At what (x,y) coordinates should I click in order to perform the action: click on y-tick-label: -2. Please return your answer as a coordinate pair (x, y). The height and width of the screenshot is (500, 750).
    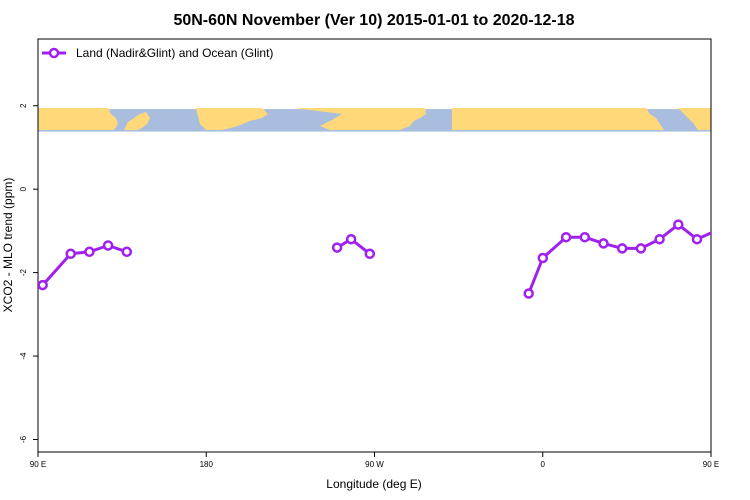
    Looking at the image, I should click on (23, 273).